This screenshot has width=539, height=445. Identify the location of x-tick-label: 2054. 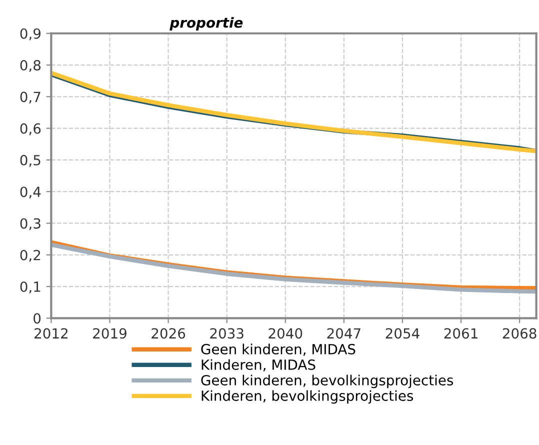
(403, 333).